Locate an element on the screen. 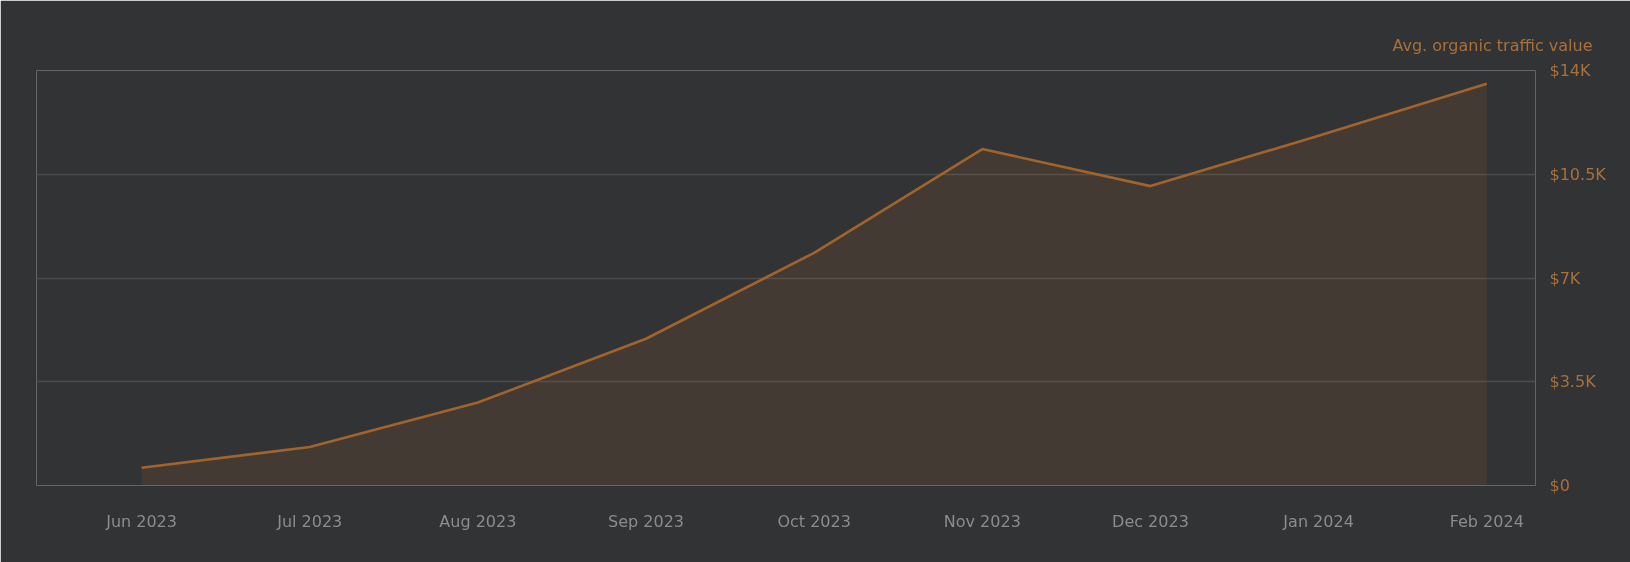  x-tick-label: Oct 2023 is located at coordinates (814, 521).